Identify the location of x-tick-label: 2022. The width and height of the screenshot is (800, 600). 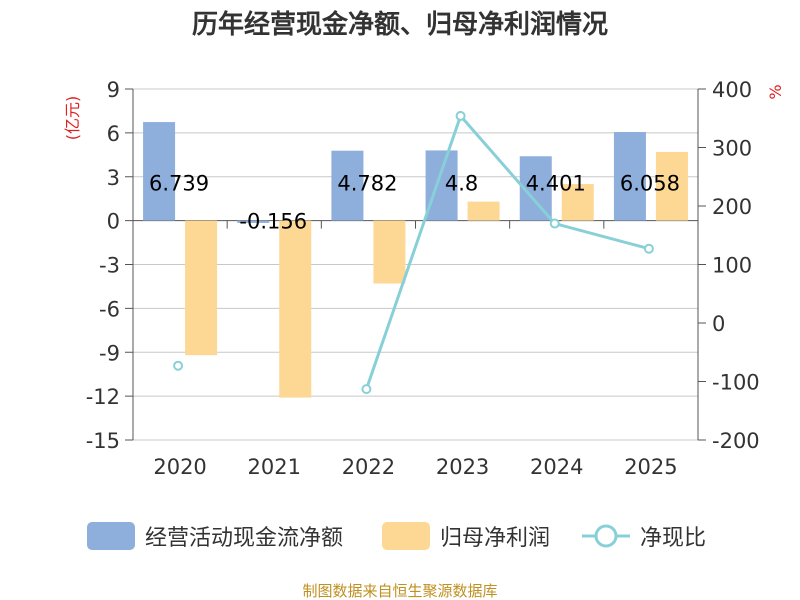
(368, 467).